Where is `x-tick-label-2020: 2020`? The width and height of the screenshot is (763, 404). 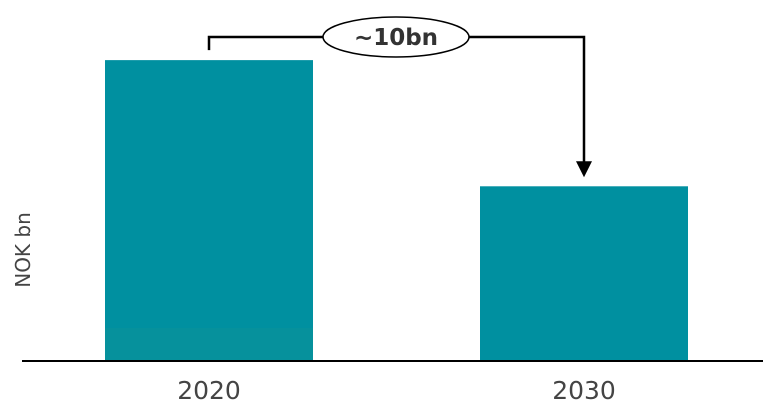
x-tick-label-2020: 2020 is located at coordinates (209, 390).